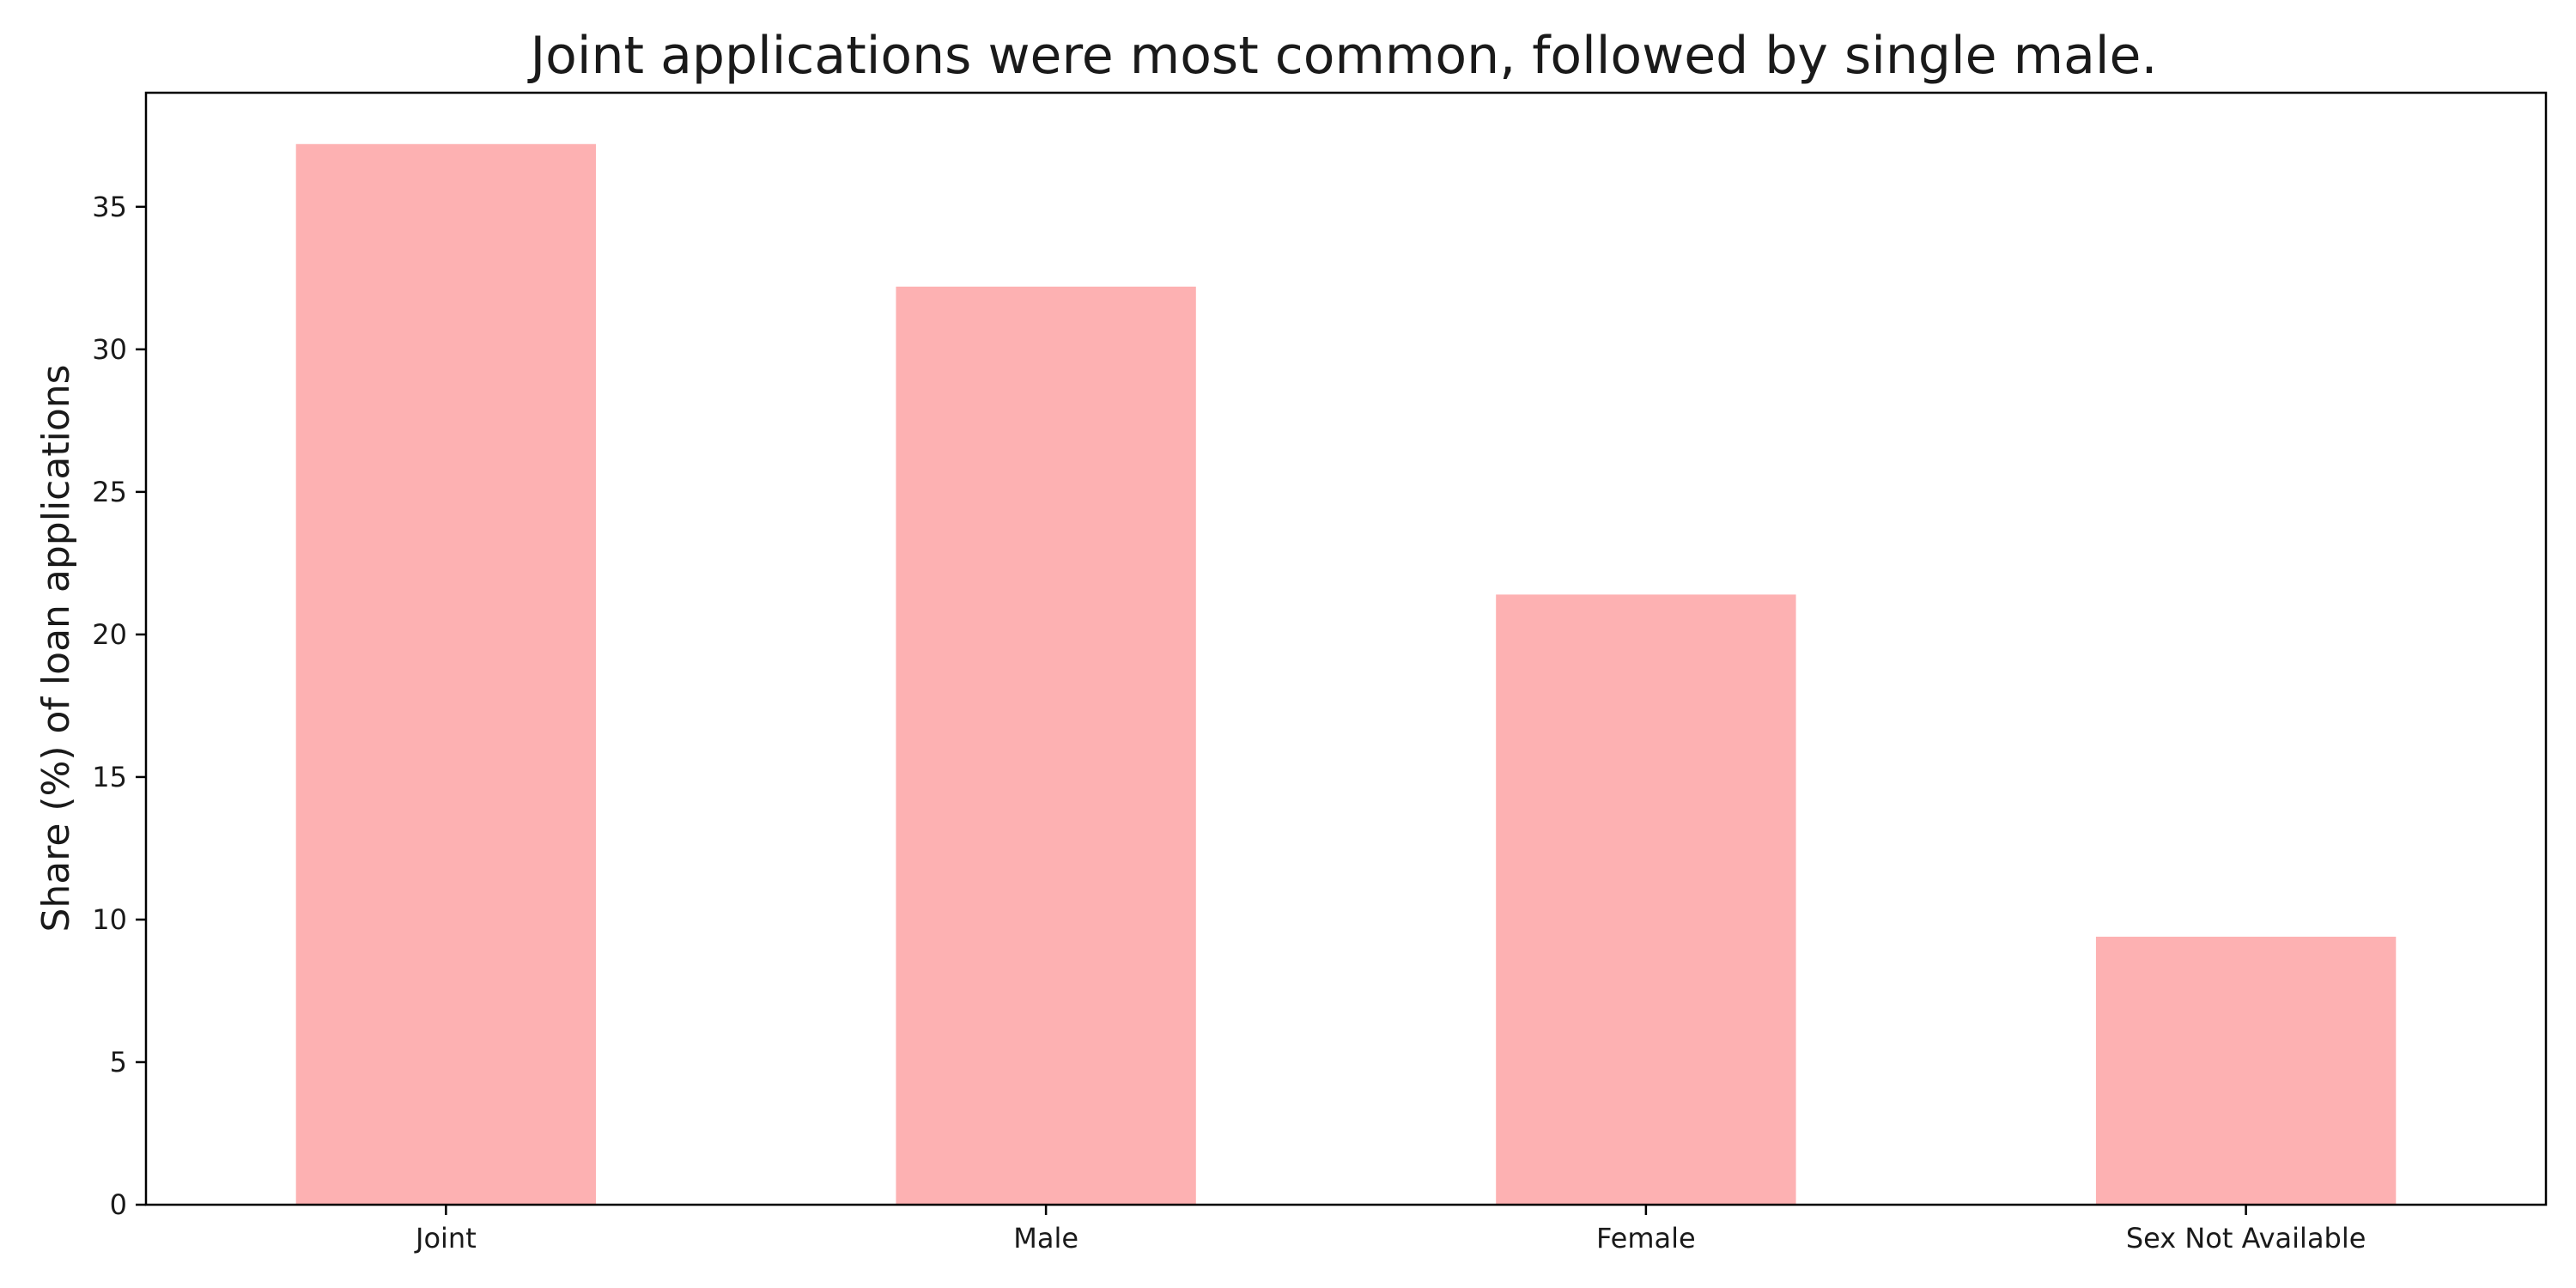 The width and height of the screenshot is (2576, 1288). Describe the element at coordinates (1646, 900) in the screenshot. I see `bar-female` at that location.